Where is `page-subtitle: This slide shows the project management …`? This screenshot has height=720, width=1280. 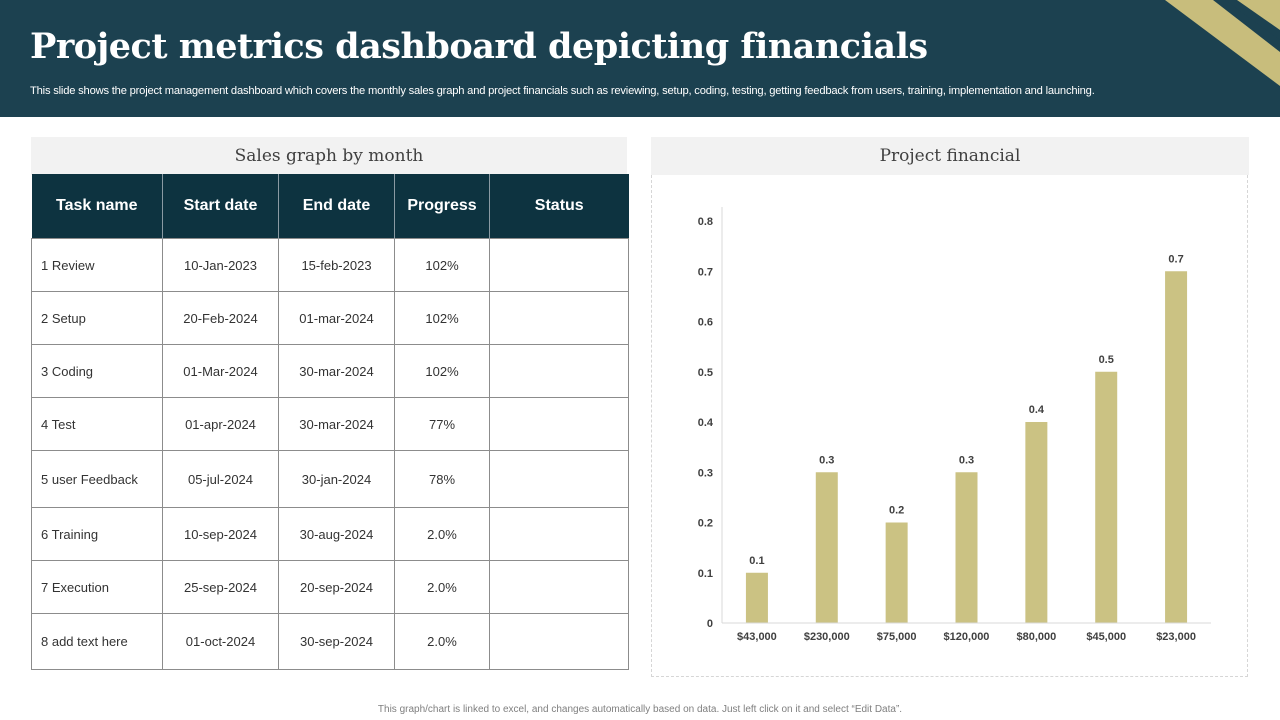
page-subtitle: This slide shows the project management … is located at coordinates (562, 91).